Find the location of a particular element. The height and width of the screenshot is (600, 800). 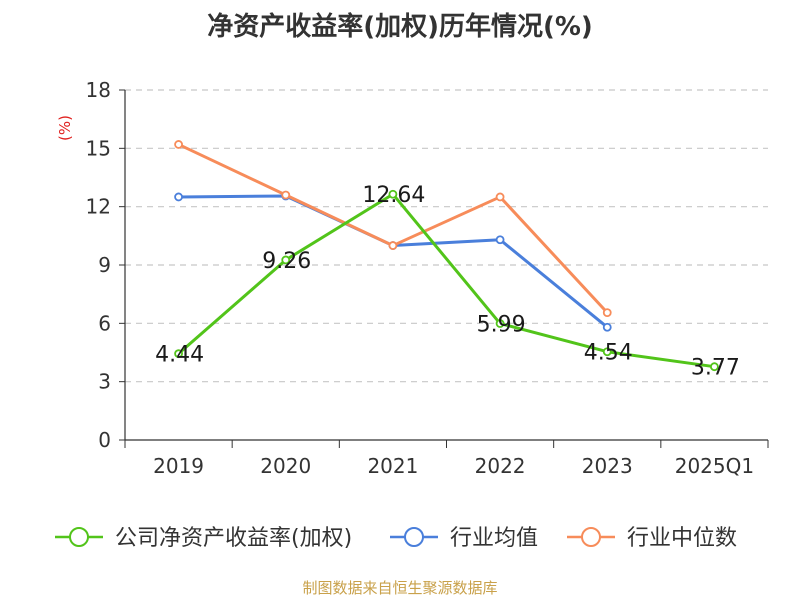

legend-label: 行业中位数 is located at coordinates (682, 538).